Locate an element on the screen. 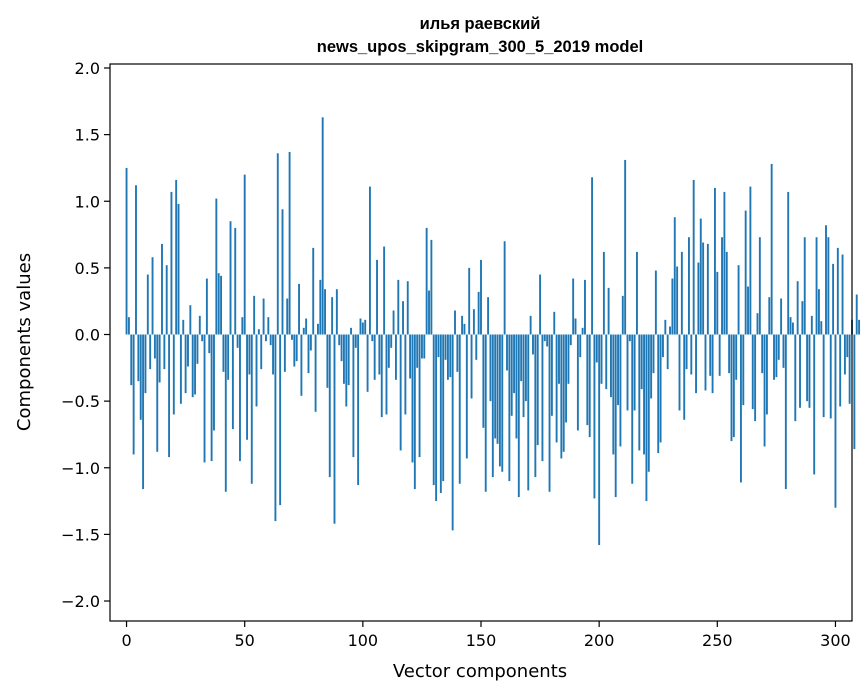 Image resolution: width=867 pixels, height=696 pixels. y-tick-label: 0.0 is located at coordinates (87, 335).